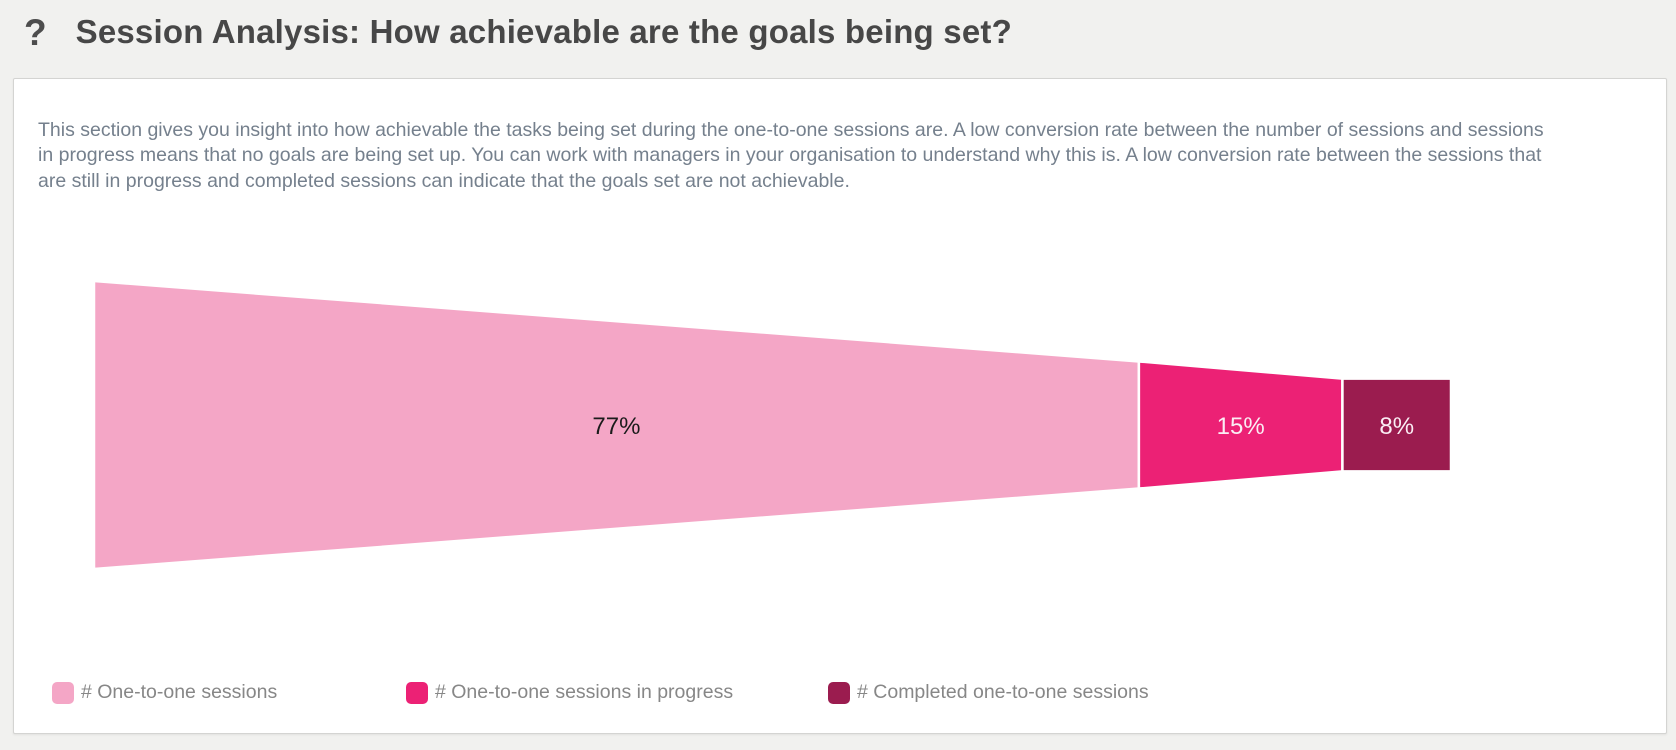 Image resolution: width=1676 pixels, height=750 pixels. Describe the element at coordinates (35, 32) in the screenshot. I see `help-icon: ?` at that location.